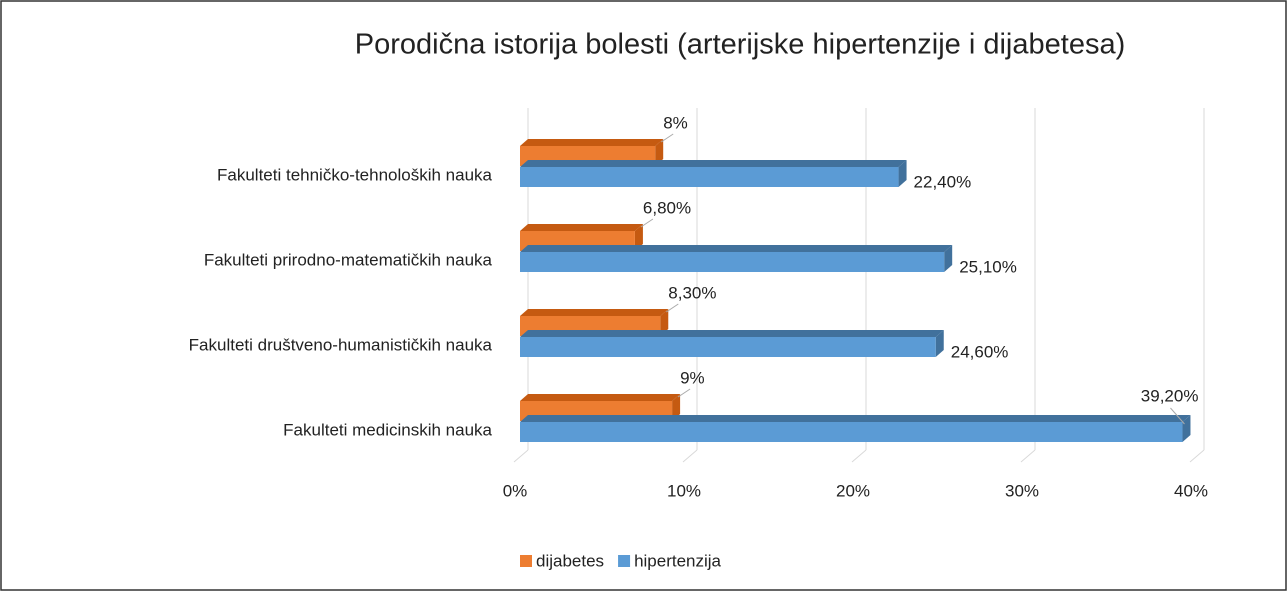  What do you see at coordinates (570, 560) in the screenshot?
I see `legend-label: dijabetes` at bounding box center [570, 560].